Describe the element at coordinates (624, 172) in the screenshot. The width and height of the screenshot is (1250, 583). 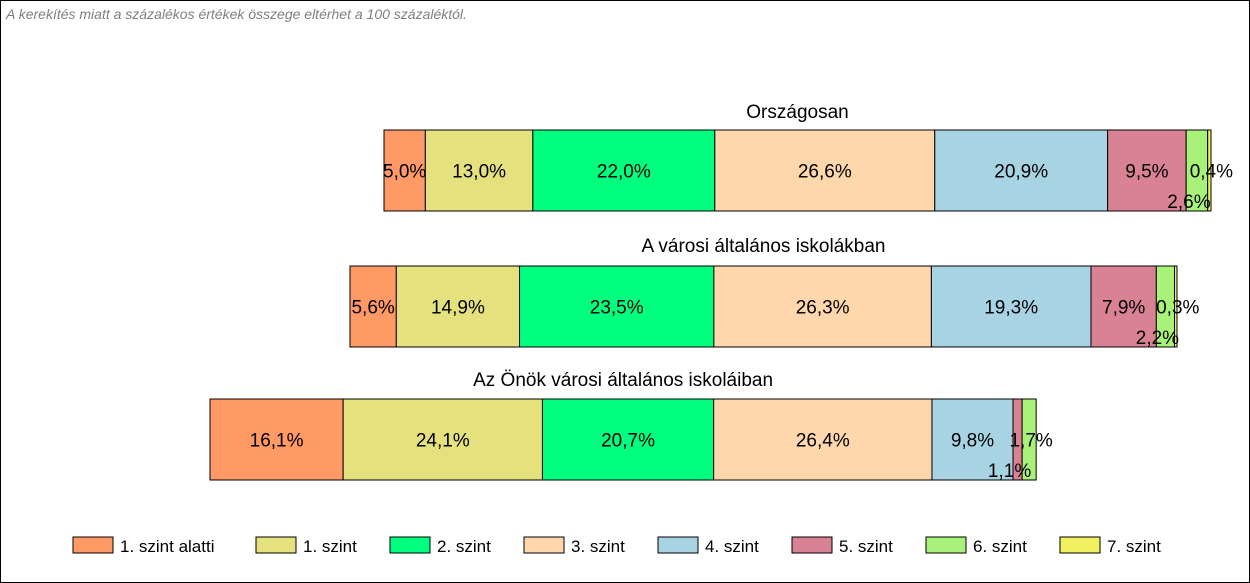
I see `data-label: 22,0%` at that location.